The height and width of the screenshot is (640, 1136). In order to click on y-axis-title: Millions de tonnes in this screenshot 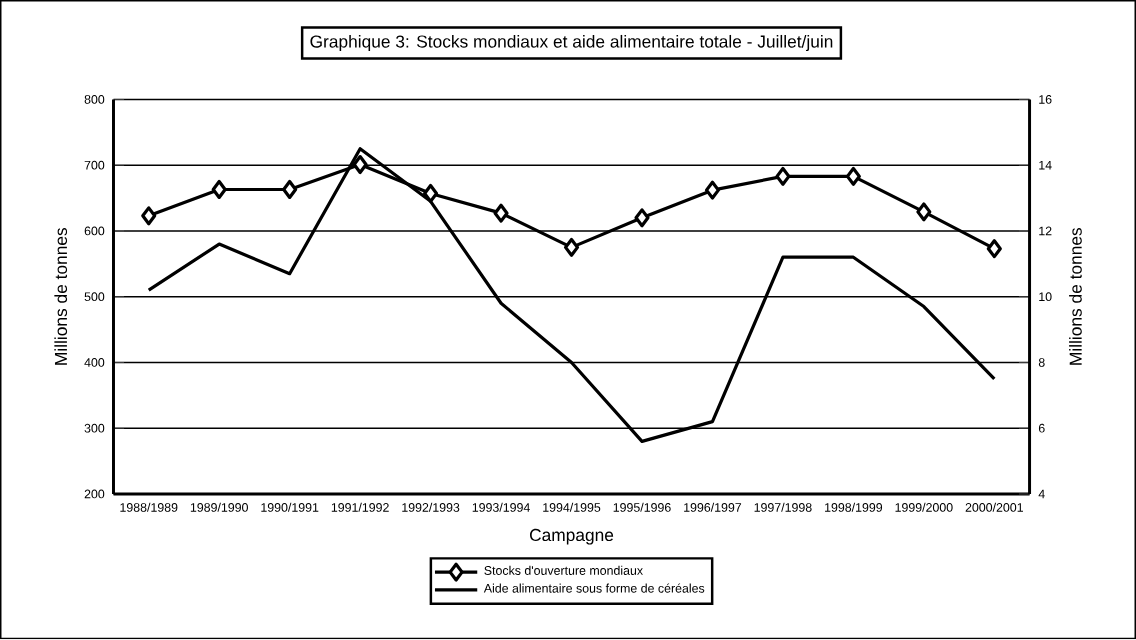, I will do `click(61, 297)`.